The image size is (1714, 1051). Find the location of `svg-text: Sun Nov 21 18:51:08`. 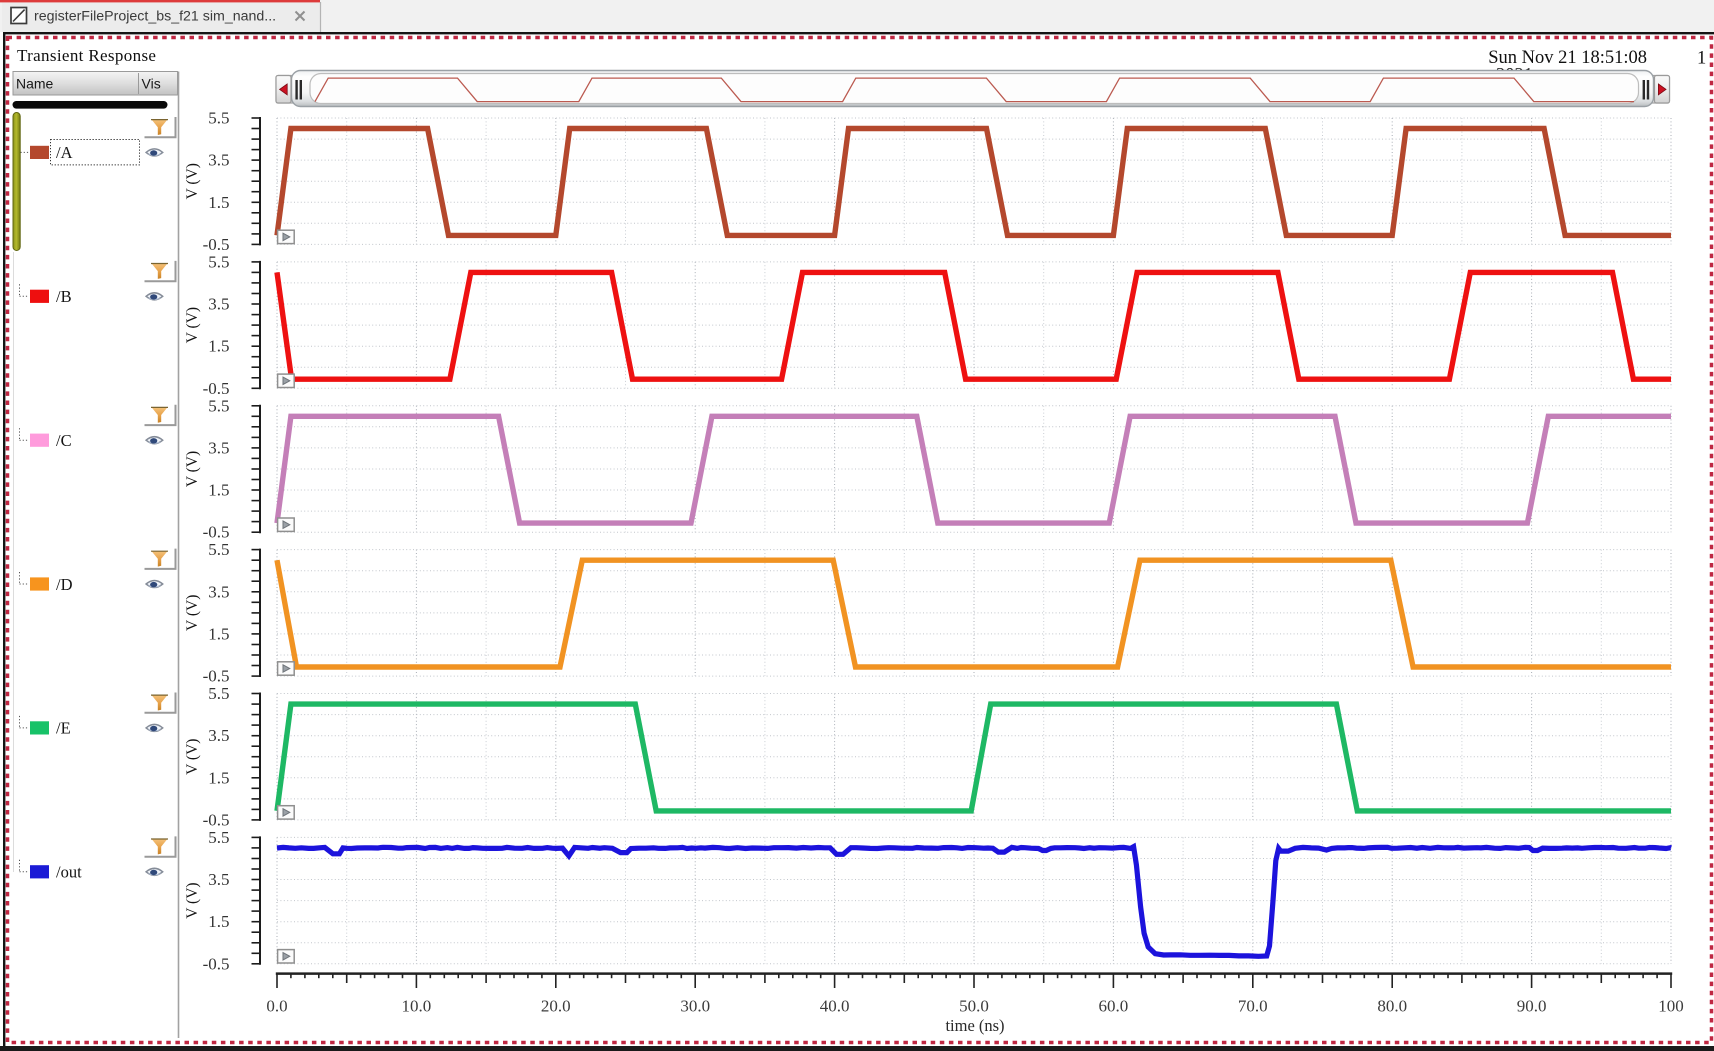

svg-text: Sun Nov 21 18:51:08 is located at coordinates (1567, 58).